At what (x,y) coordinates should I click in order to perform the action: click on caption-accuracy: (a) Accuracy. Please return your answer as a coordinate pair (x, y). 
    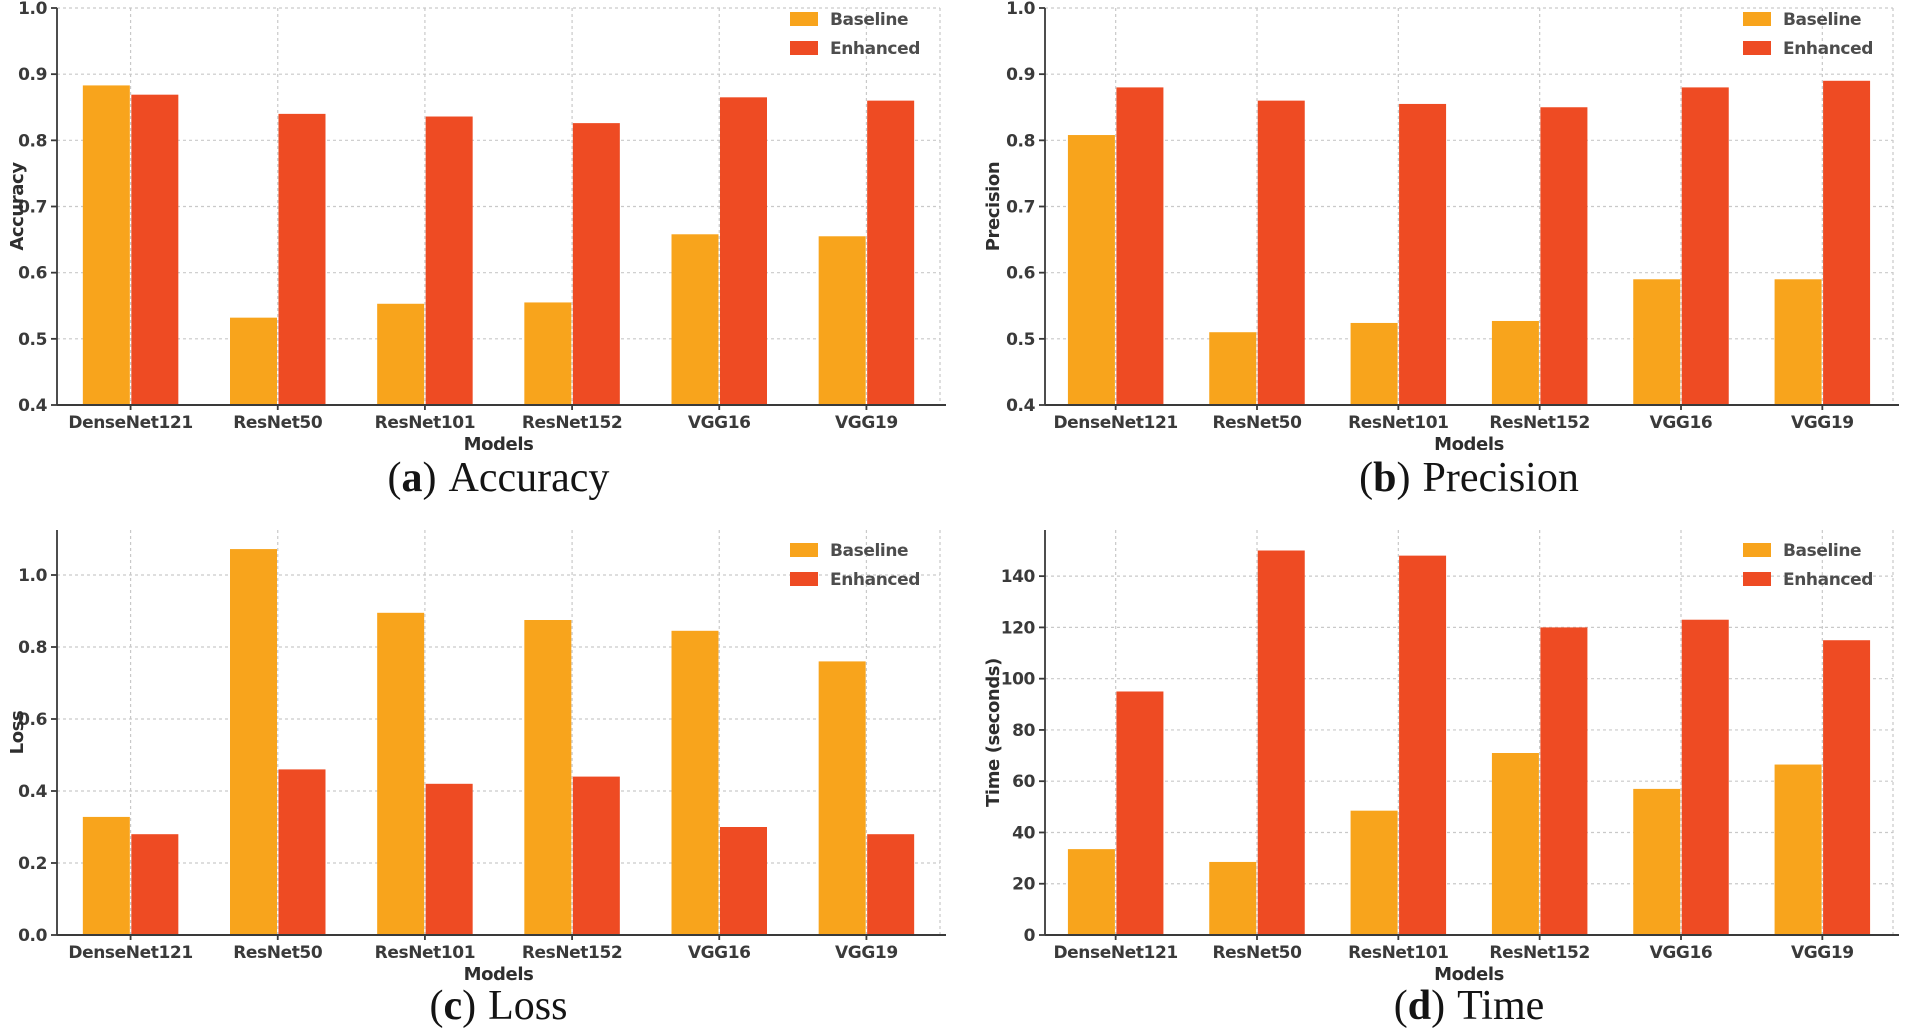
    Looking at the image, I should click on (476, 478).